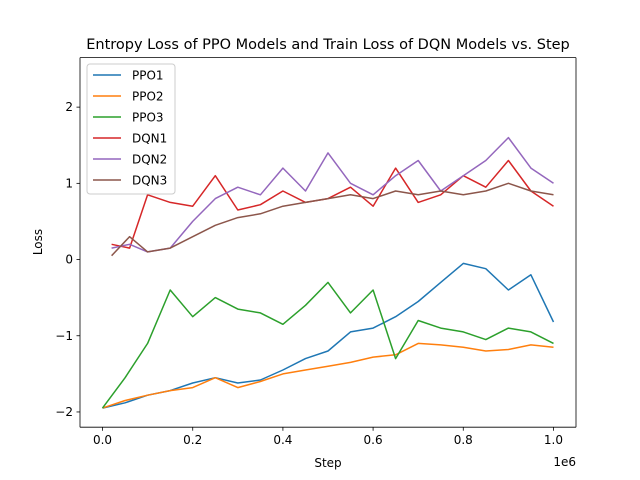  What do you see at coordinates (332, 219) in the screenshot?
I see `series-line-dqn3` at bounding box center [332, 219].